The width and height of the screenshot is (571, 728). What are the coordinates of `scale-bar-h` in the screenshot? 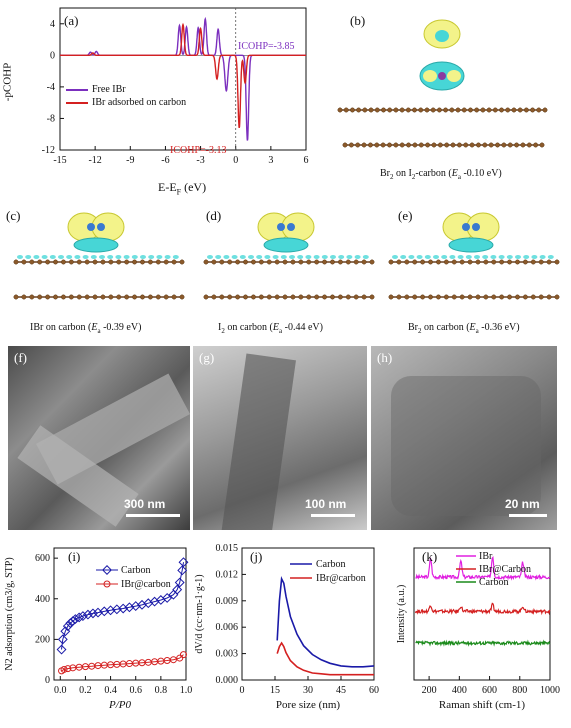 It's located at (528, 515).